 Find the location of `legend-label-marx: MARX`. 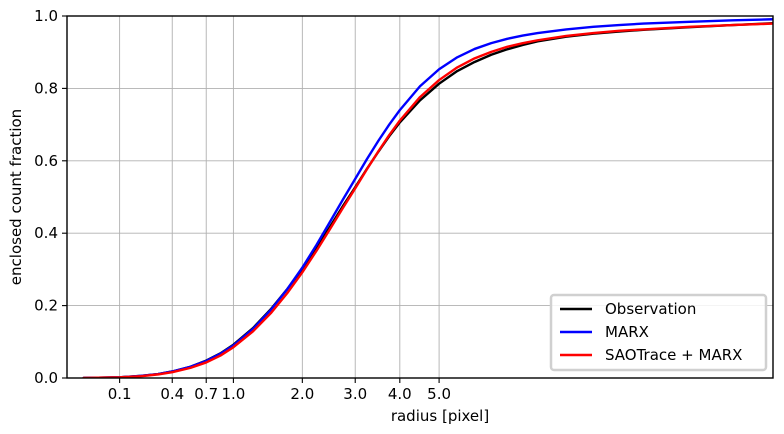

legend-label-marx: MARX is located at coordinates (627, 332).